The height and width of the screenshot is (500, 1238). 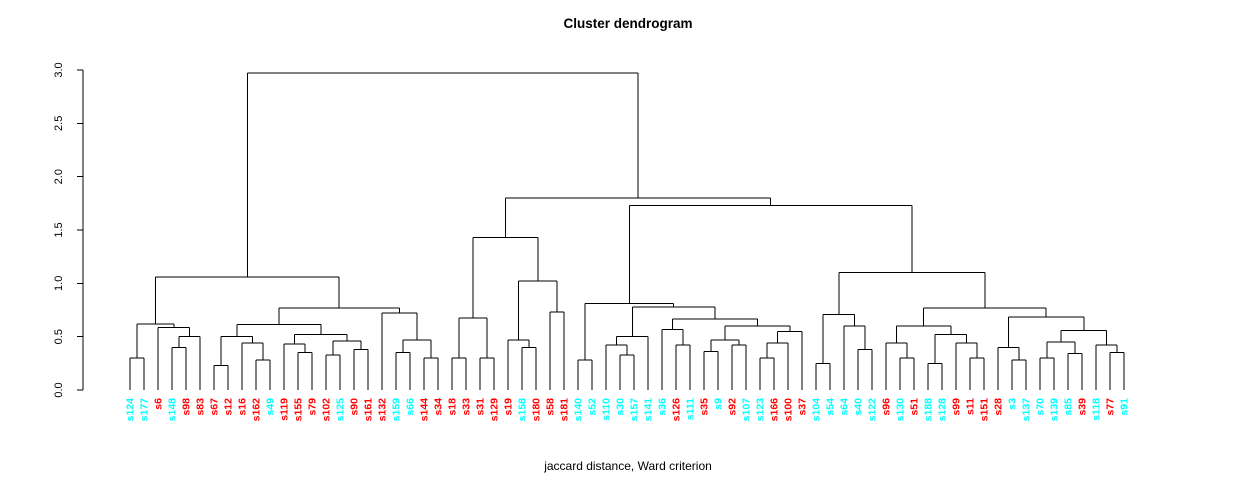 What do you see at coordinates (383, 410) in the screenshot?
I see `leaf-label-s132: s132` at bounding box center [383, 410].